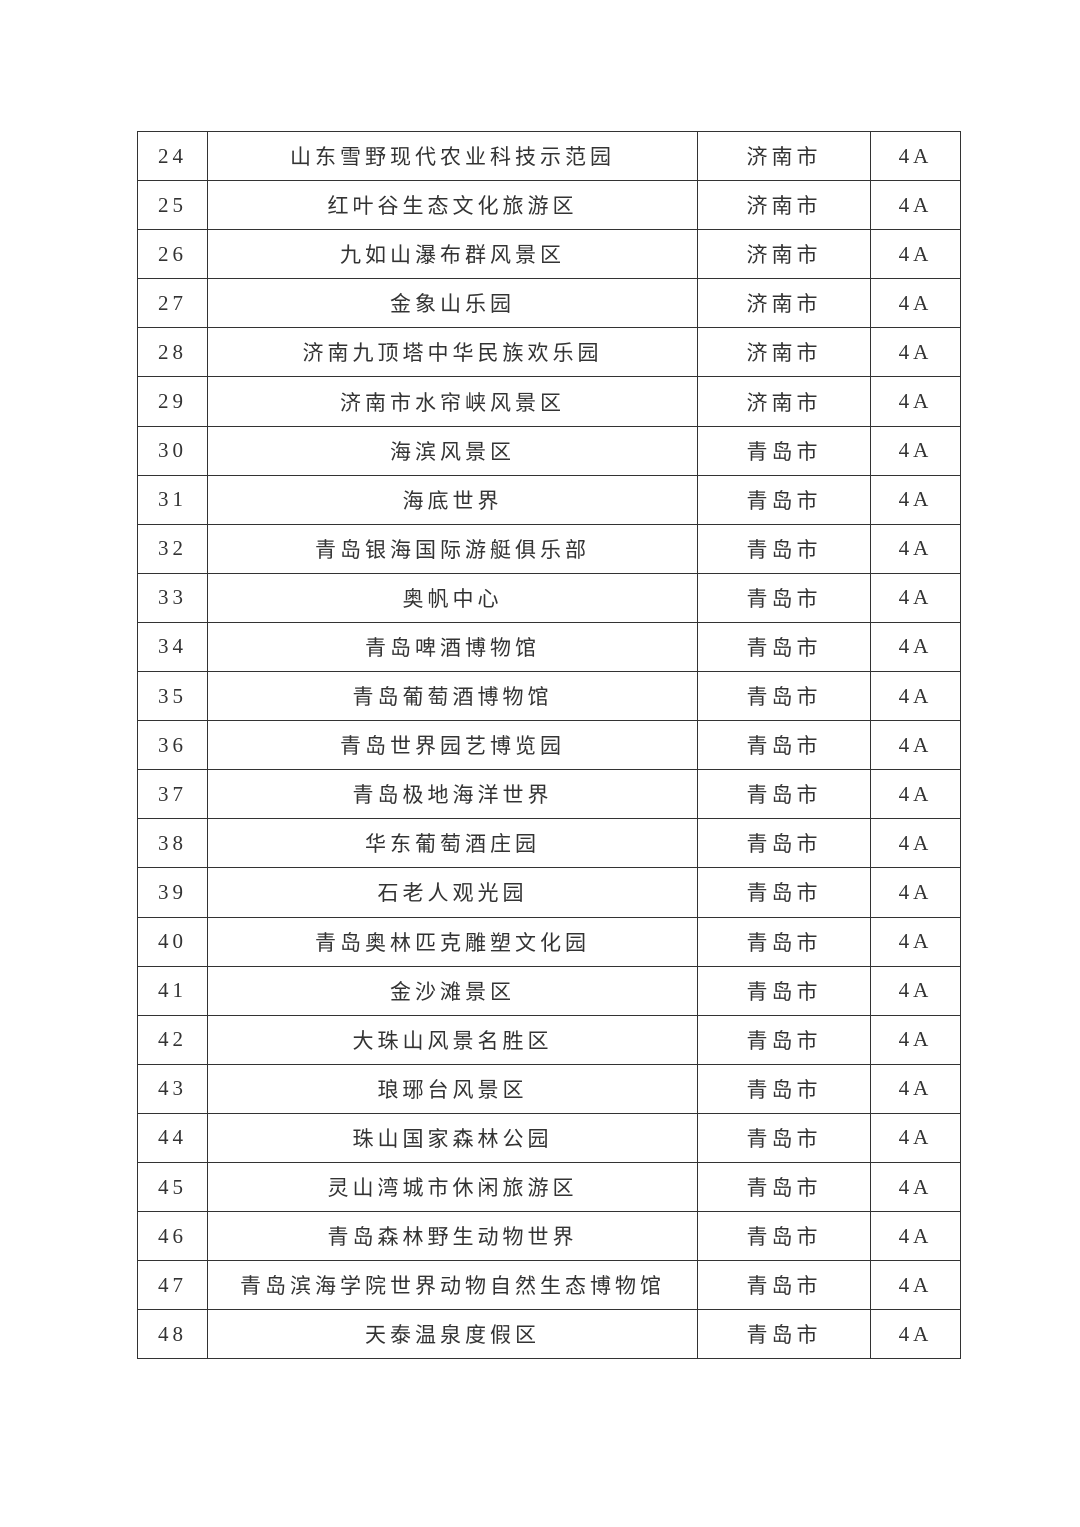 The image size is (1080, 1527). What do you see at coordinates (172, 1137) in the screenshot?
I see `row-number: 44` at bounding box center [172, 1137].